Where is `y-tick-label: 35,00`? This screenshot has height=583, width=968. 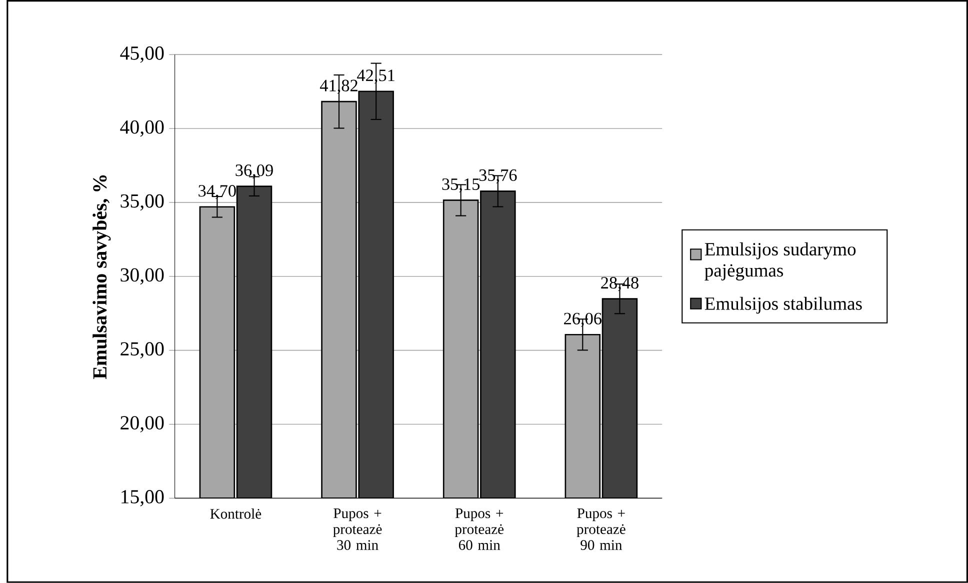 y-tick-label: 35,00 is located at coordinates (142, 202).